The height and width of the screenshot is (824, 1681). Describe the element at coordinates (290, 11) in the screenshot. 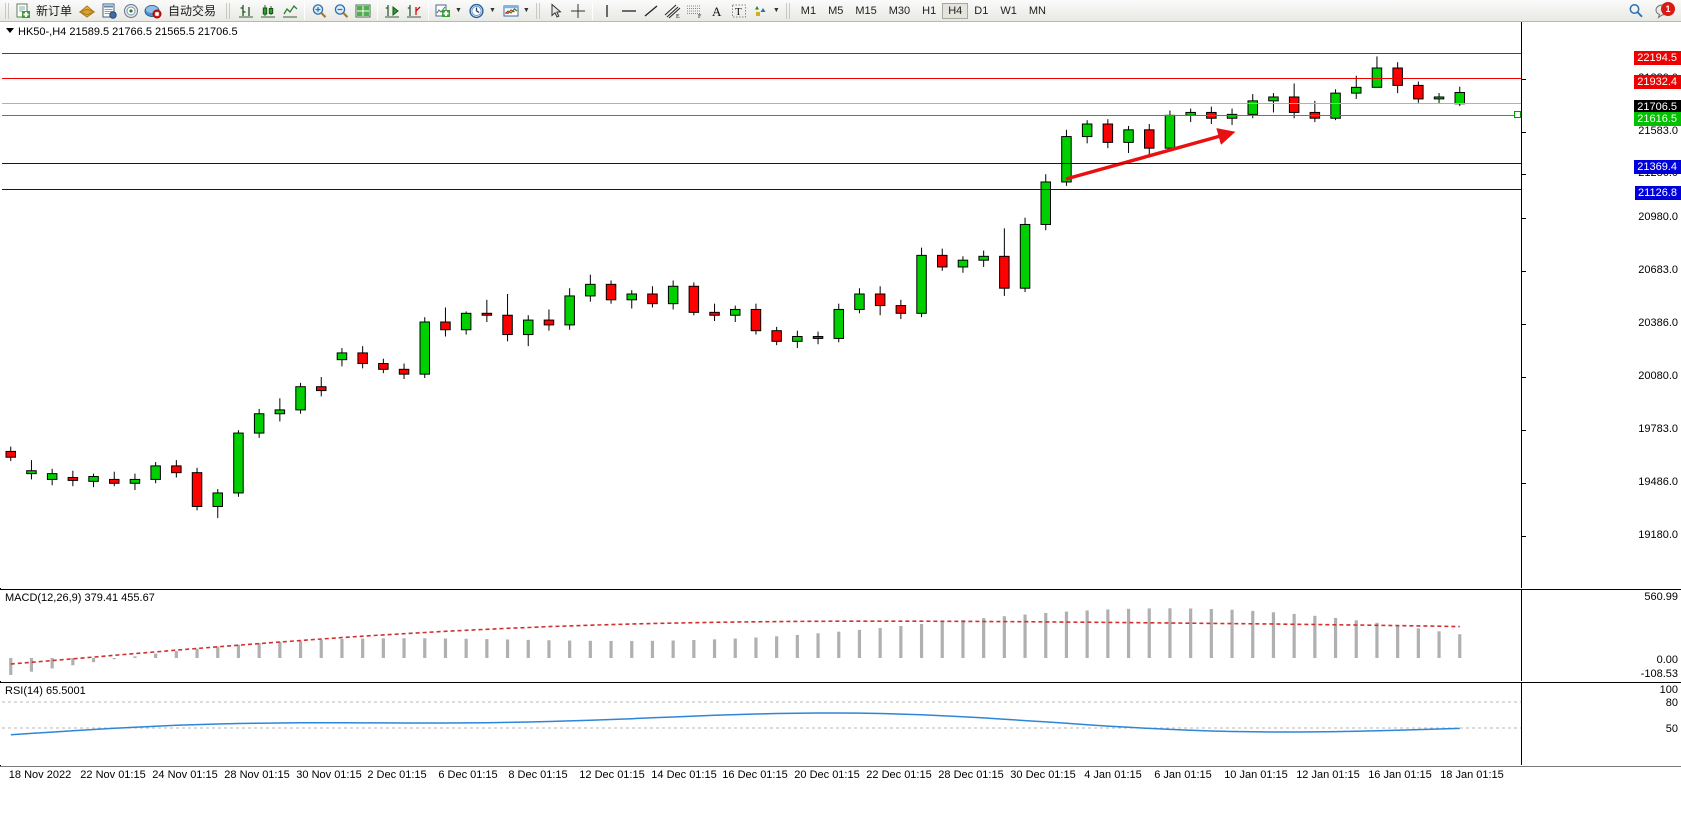

I see `line-chart-icon` at that location.